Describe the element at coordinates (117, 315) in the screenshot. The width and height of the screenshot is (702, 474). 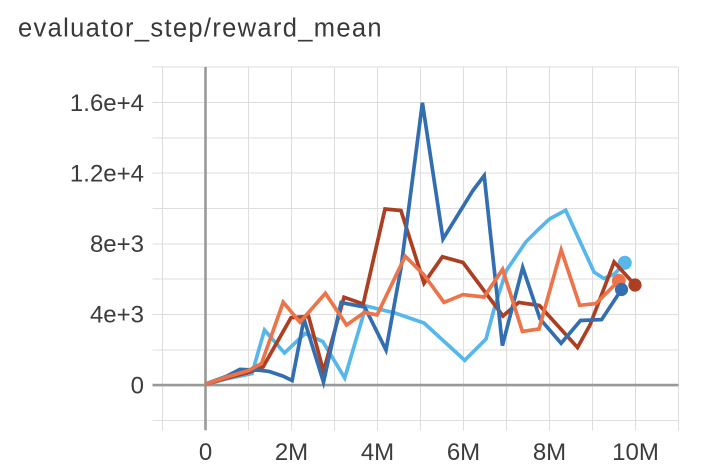
I see `svg-text: 4e+3` at that location.